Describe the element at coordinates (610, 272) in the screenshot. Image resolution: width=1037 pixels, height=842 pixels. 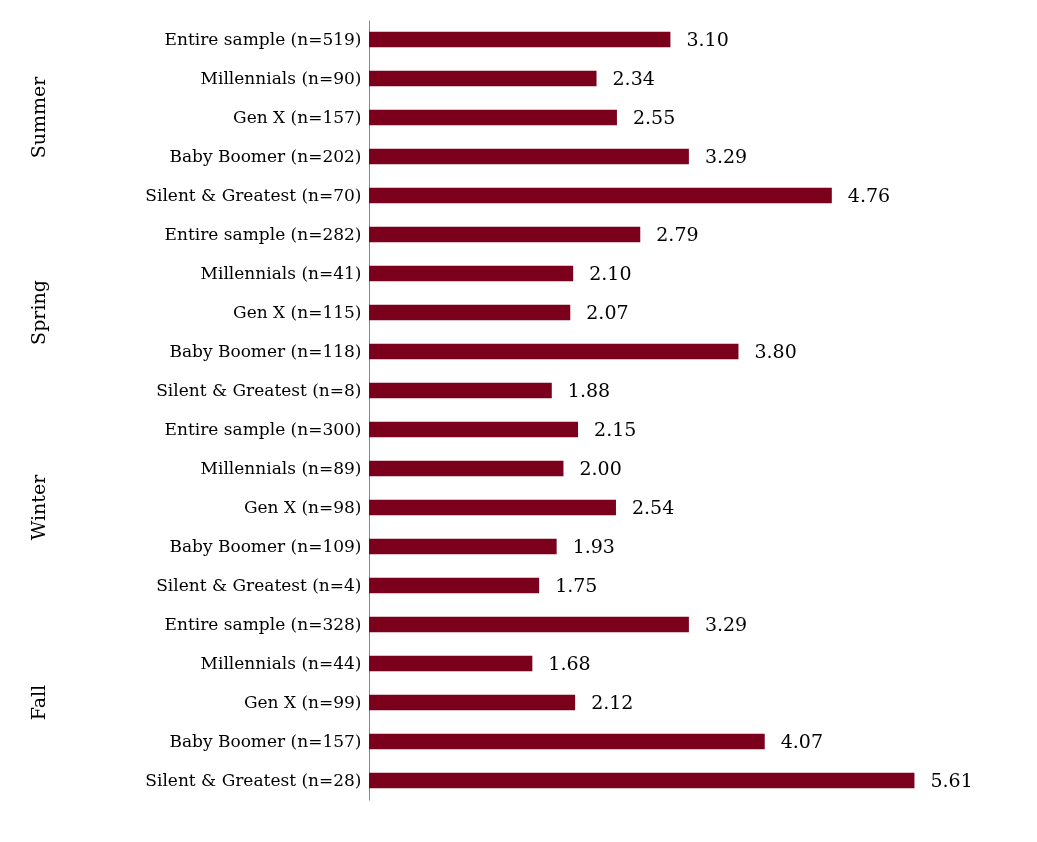
I see `data-label: 2.10` at that location.